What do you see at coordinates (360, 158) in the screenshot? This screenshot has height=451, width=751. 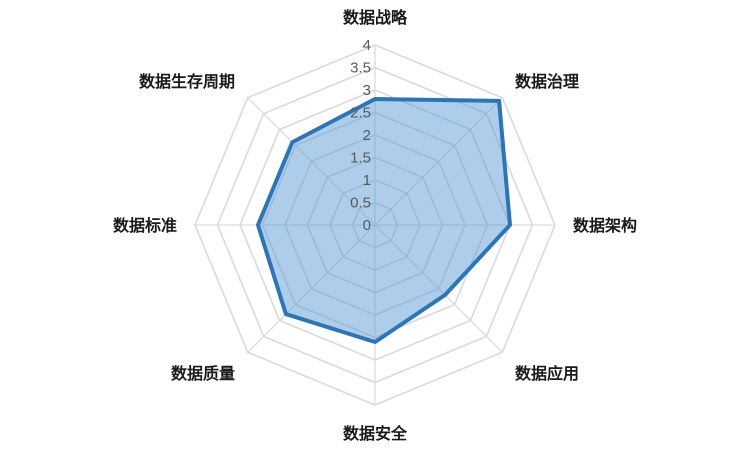 I see `tick-label-3: 1.5` at bounding box center [360, 158].